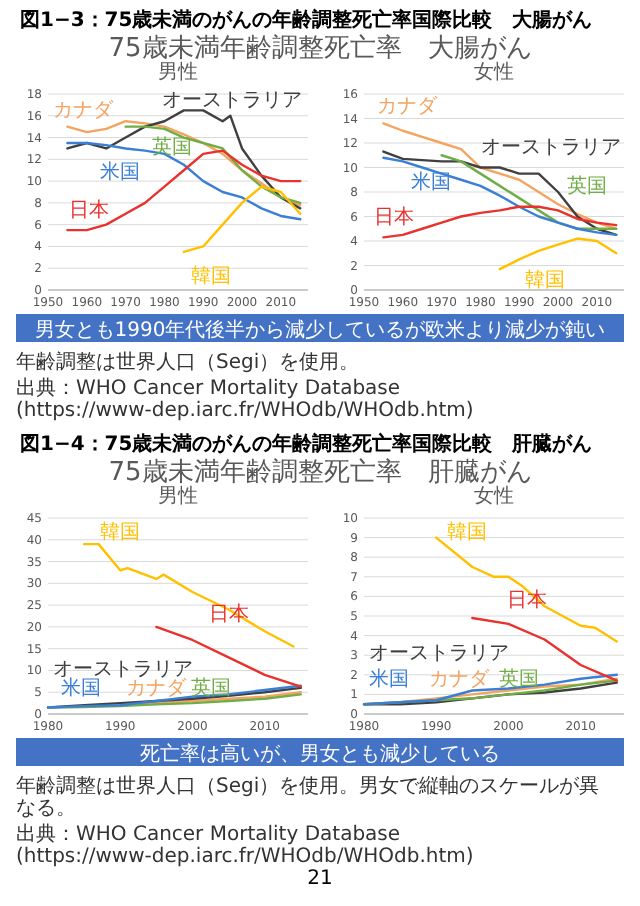  Describe the element at coordinates (306, 20) in the screenshot. I see `caption: 図1−3：75歳未満のがんの年齢調整死亡率国際比較 大腸がん` at that location.